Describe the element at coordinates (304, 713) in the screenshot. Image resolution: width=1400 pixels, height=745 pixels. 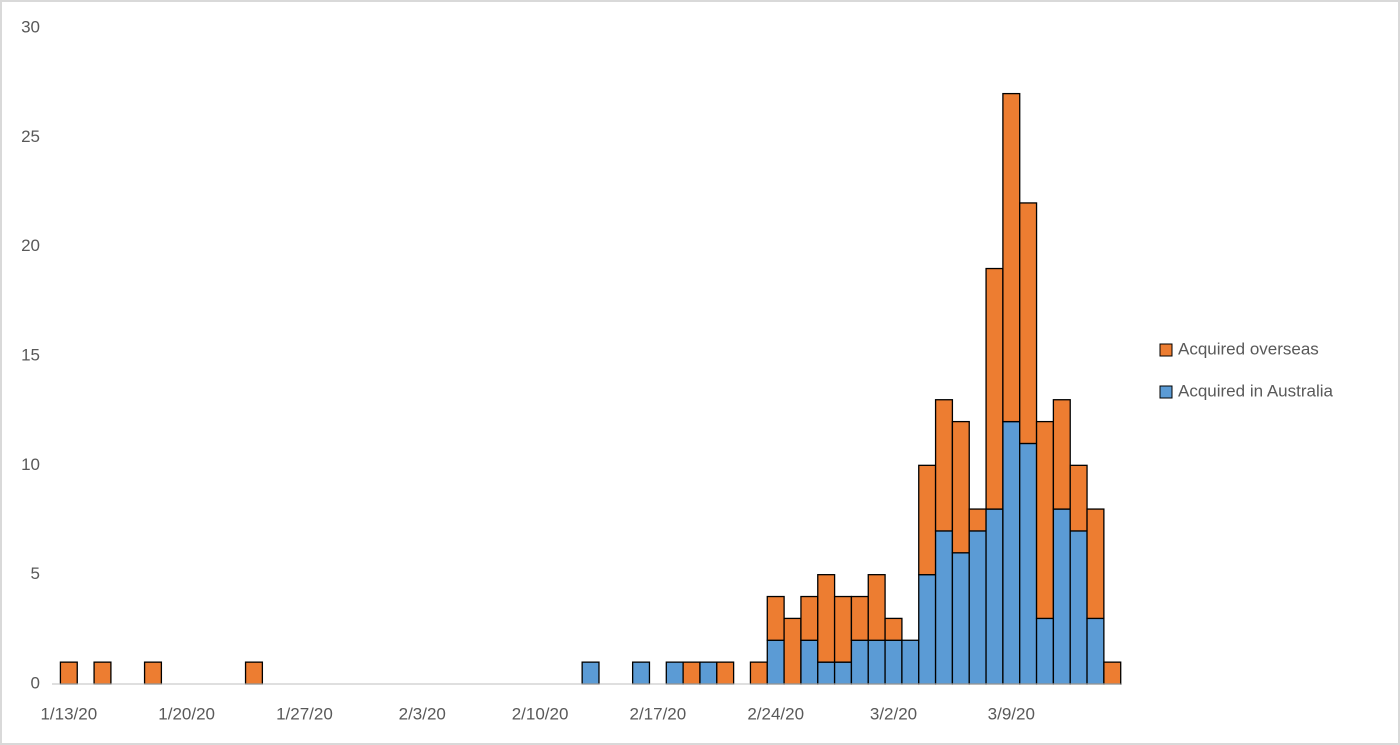
I see `x-tick-label: 1/27/20` at that location.